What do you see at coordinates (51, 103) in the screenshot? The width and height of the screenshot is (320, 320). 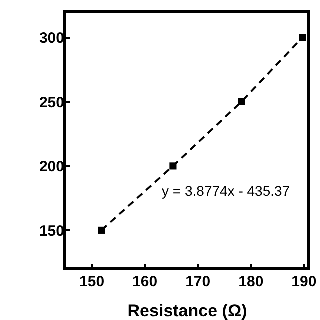 I see `y-tick-label: 250` at bounding box center [51, 103].